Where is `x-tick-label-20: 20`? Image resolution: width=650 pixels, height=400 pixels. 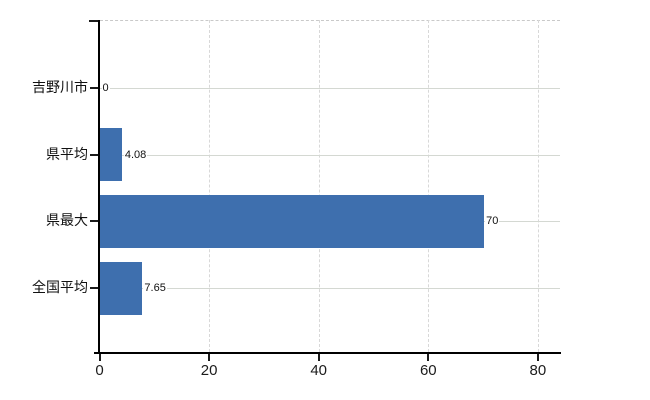 x-tick-label-20: 20 is located at coordinates (209, 370).